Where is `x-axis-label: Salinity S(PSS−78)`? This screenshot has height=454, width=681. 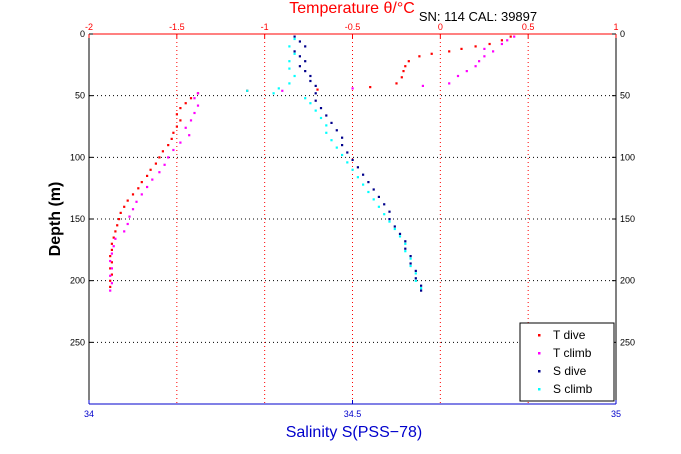
x-axis-label: Salinity S(PSS−78) is located at coordinates (354, 432).